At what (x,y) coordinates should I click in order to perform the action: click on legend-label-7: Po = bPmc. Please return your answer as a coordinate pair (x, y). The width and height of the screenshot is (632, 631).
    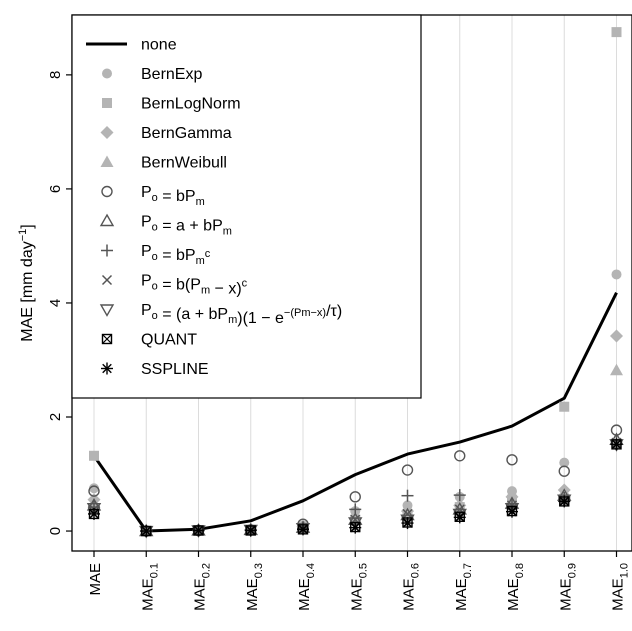
    Looking at the image, I should click on (176, 255).